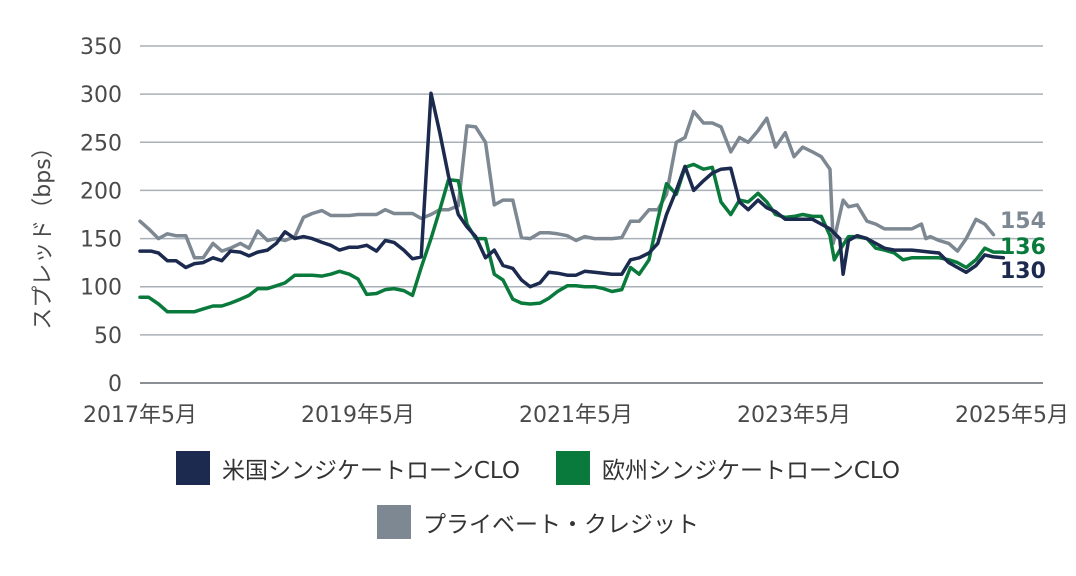 The image size is (1076, 576). Describe the element at coordinates (101, 288) in the screenshot. I see `y-tick-label: 100` at that location.